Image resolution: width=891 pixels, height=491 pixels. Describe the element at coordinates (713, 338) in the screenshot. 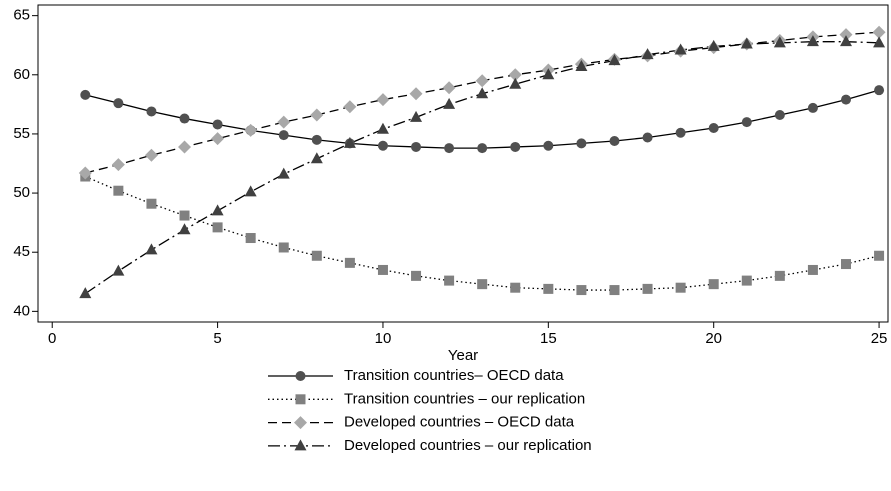

I see `x-tick-label: 20` at that location.